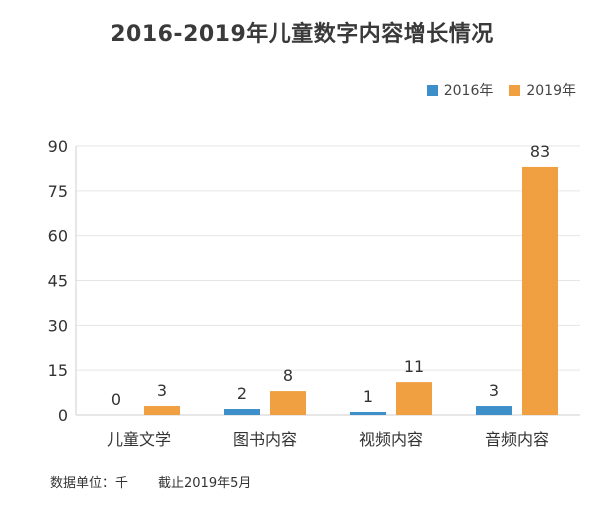 The height and width of the screenshot is (507, 604). I want to click on data-label: 11, so click(414, 366).